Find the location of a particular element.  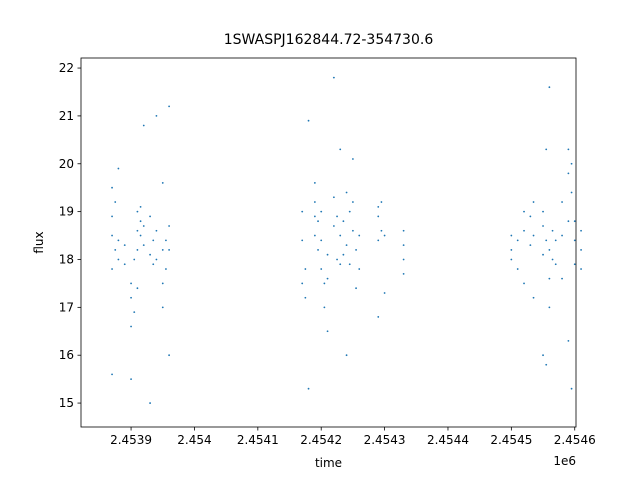

x-tick-label: 2.4541 is located at coordinates (258, 440).